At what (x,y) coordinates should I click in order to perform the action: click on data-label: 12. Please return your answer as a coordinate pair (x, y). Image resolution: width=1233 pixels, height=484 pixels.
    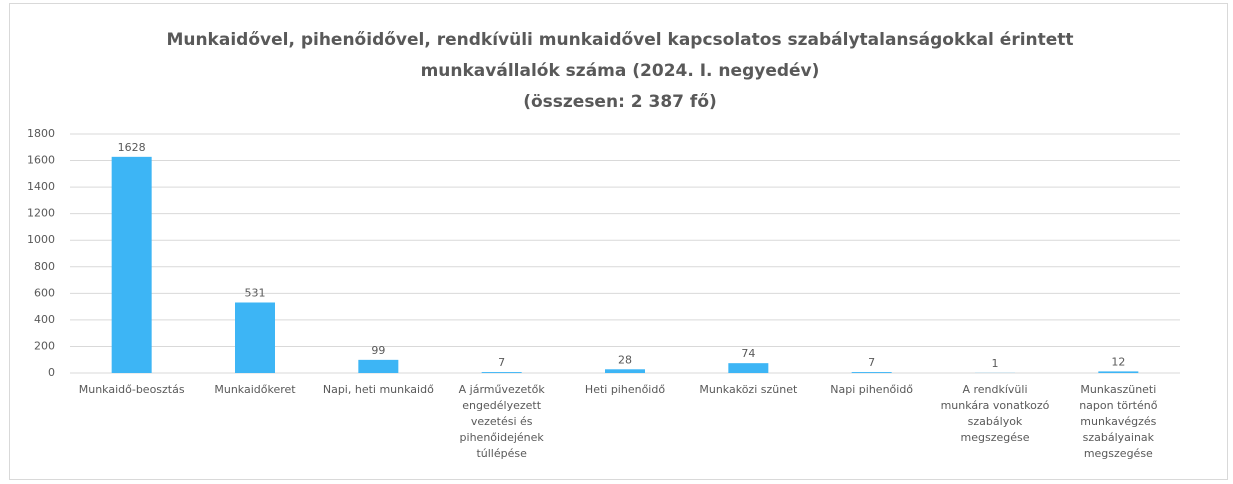
    Looking at the image, I should click on (1118, 361).